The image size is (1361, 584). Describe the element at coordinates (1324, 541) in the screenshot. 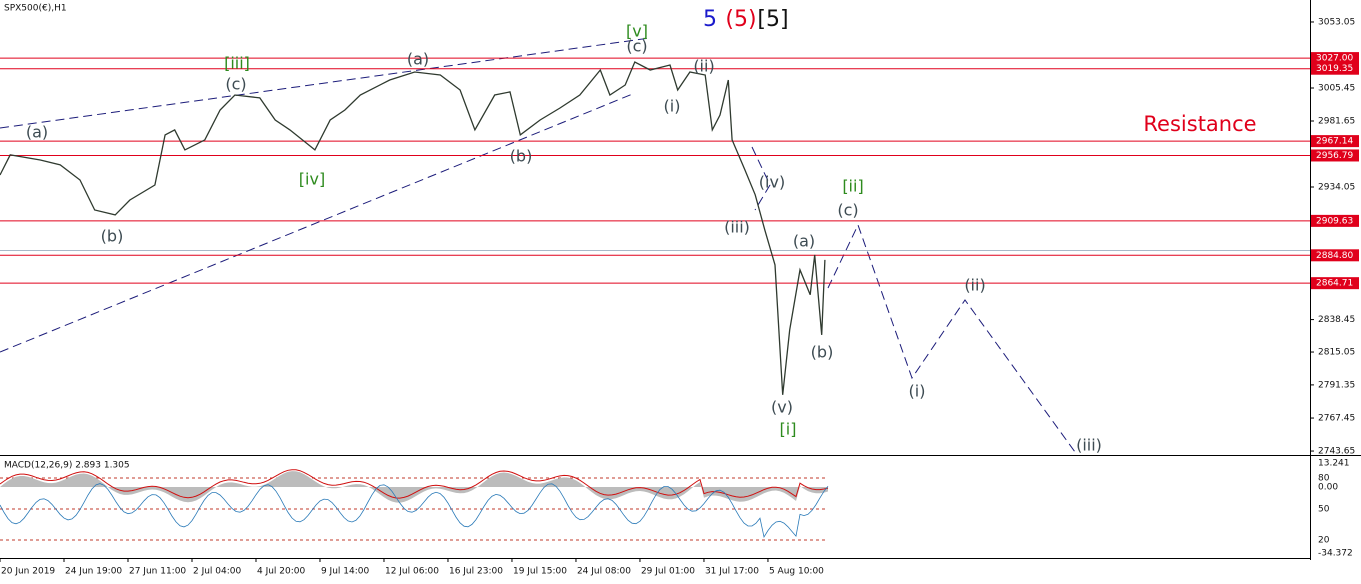

I see `macd-tick-label: 20` at that location.